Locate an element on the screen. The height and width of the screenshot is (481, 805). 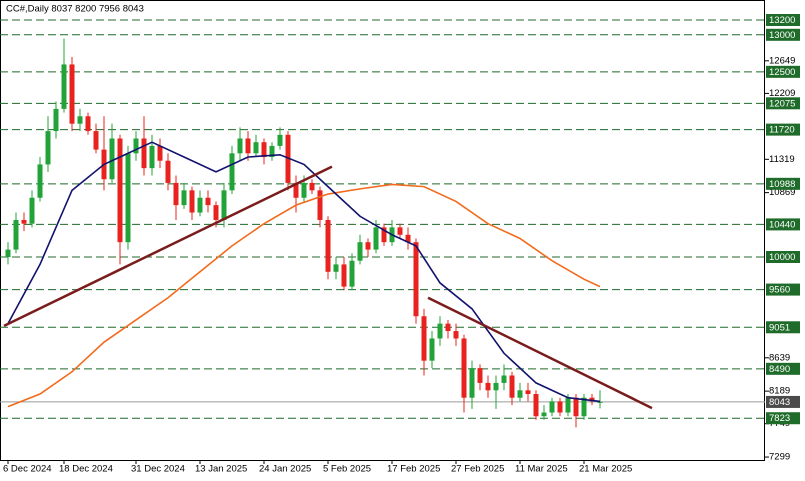
x-tick-label: 31 Dec 2024 is located at coordinates (158, 469).